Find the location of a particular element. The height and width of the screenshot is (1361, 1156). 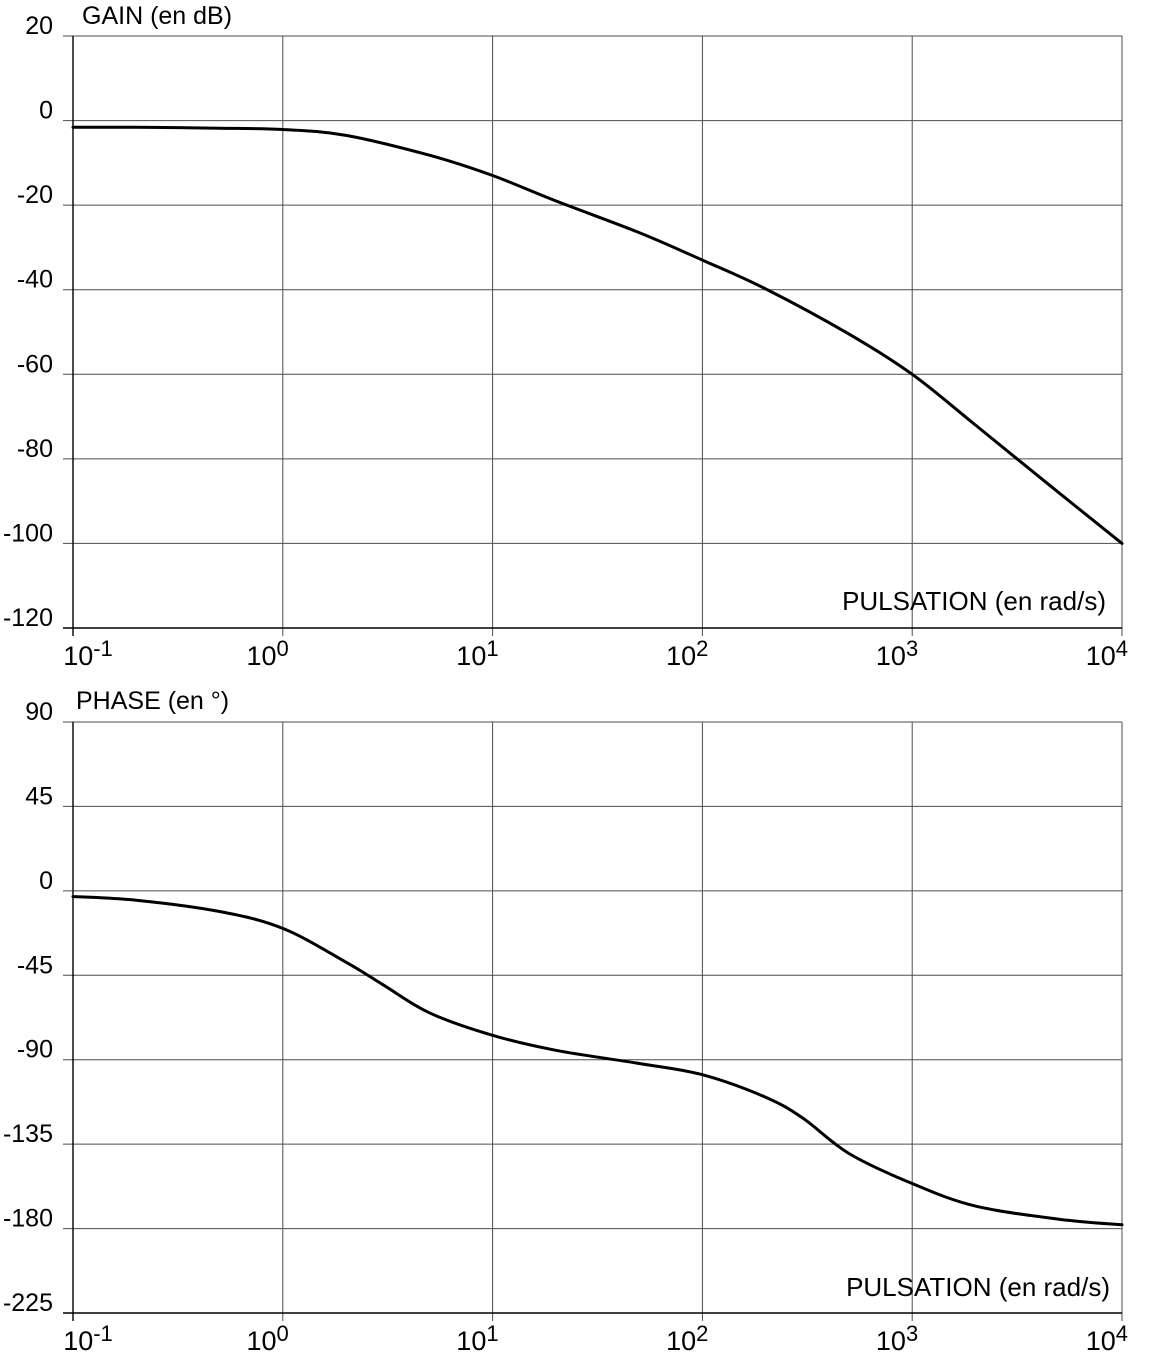

gain-x-tick-label: 10² is located at coordinates (687, 653).